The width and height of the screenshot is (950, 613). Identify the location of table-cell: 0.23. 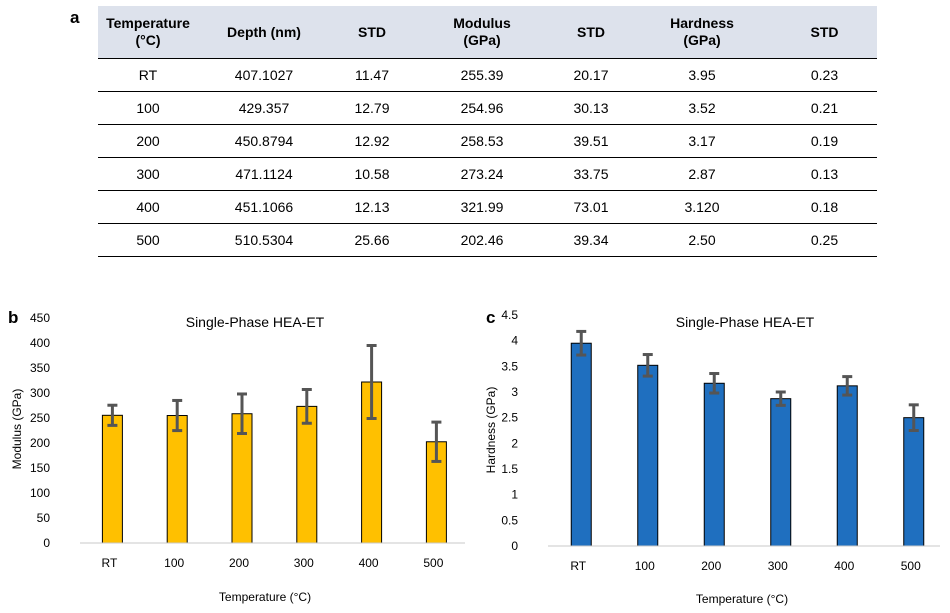
(824, 75).